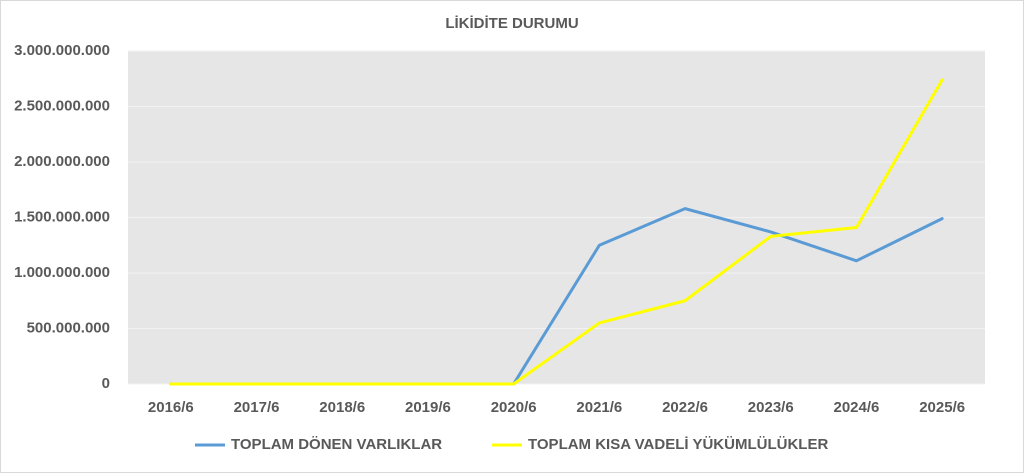 The image size is (1024, 473). What do you see at coordinates (678, 444) in the screenshot?
I see `legend-label: TOPLAM KISA VADELİ YÜKÜMLÜLÜKLER` at bounding box center [678, 444].